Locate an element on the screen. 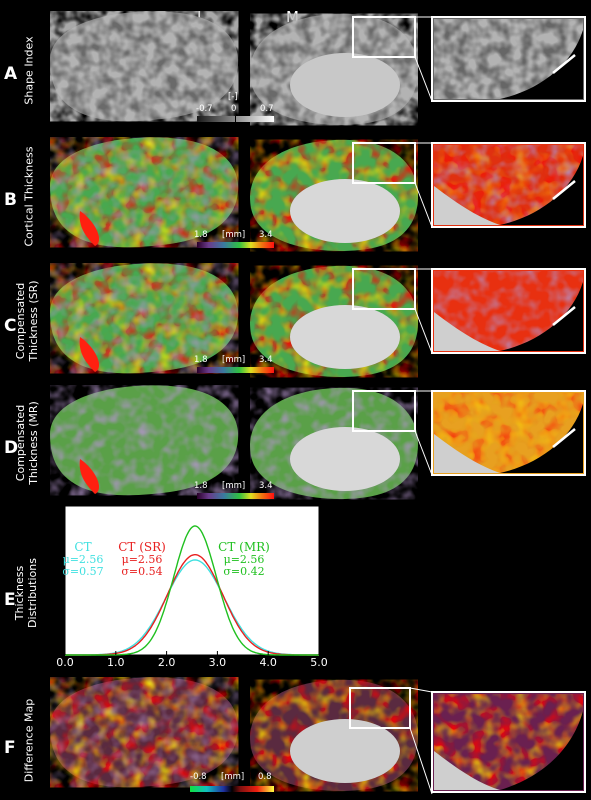  row-d-brains is located at coordinates (318, 442).